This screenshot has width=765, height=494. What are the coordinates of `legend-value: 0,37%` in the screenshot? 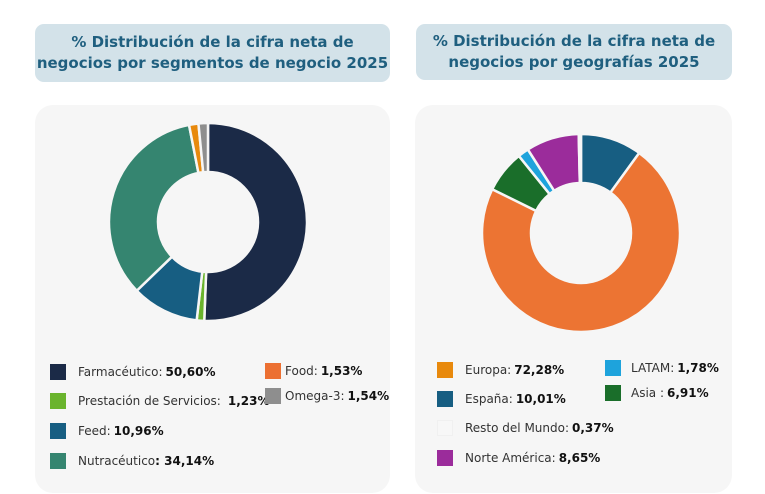 It's located at (593, 428).